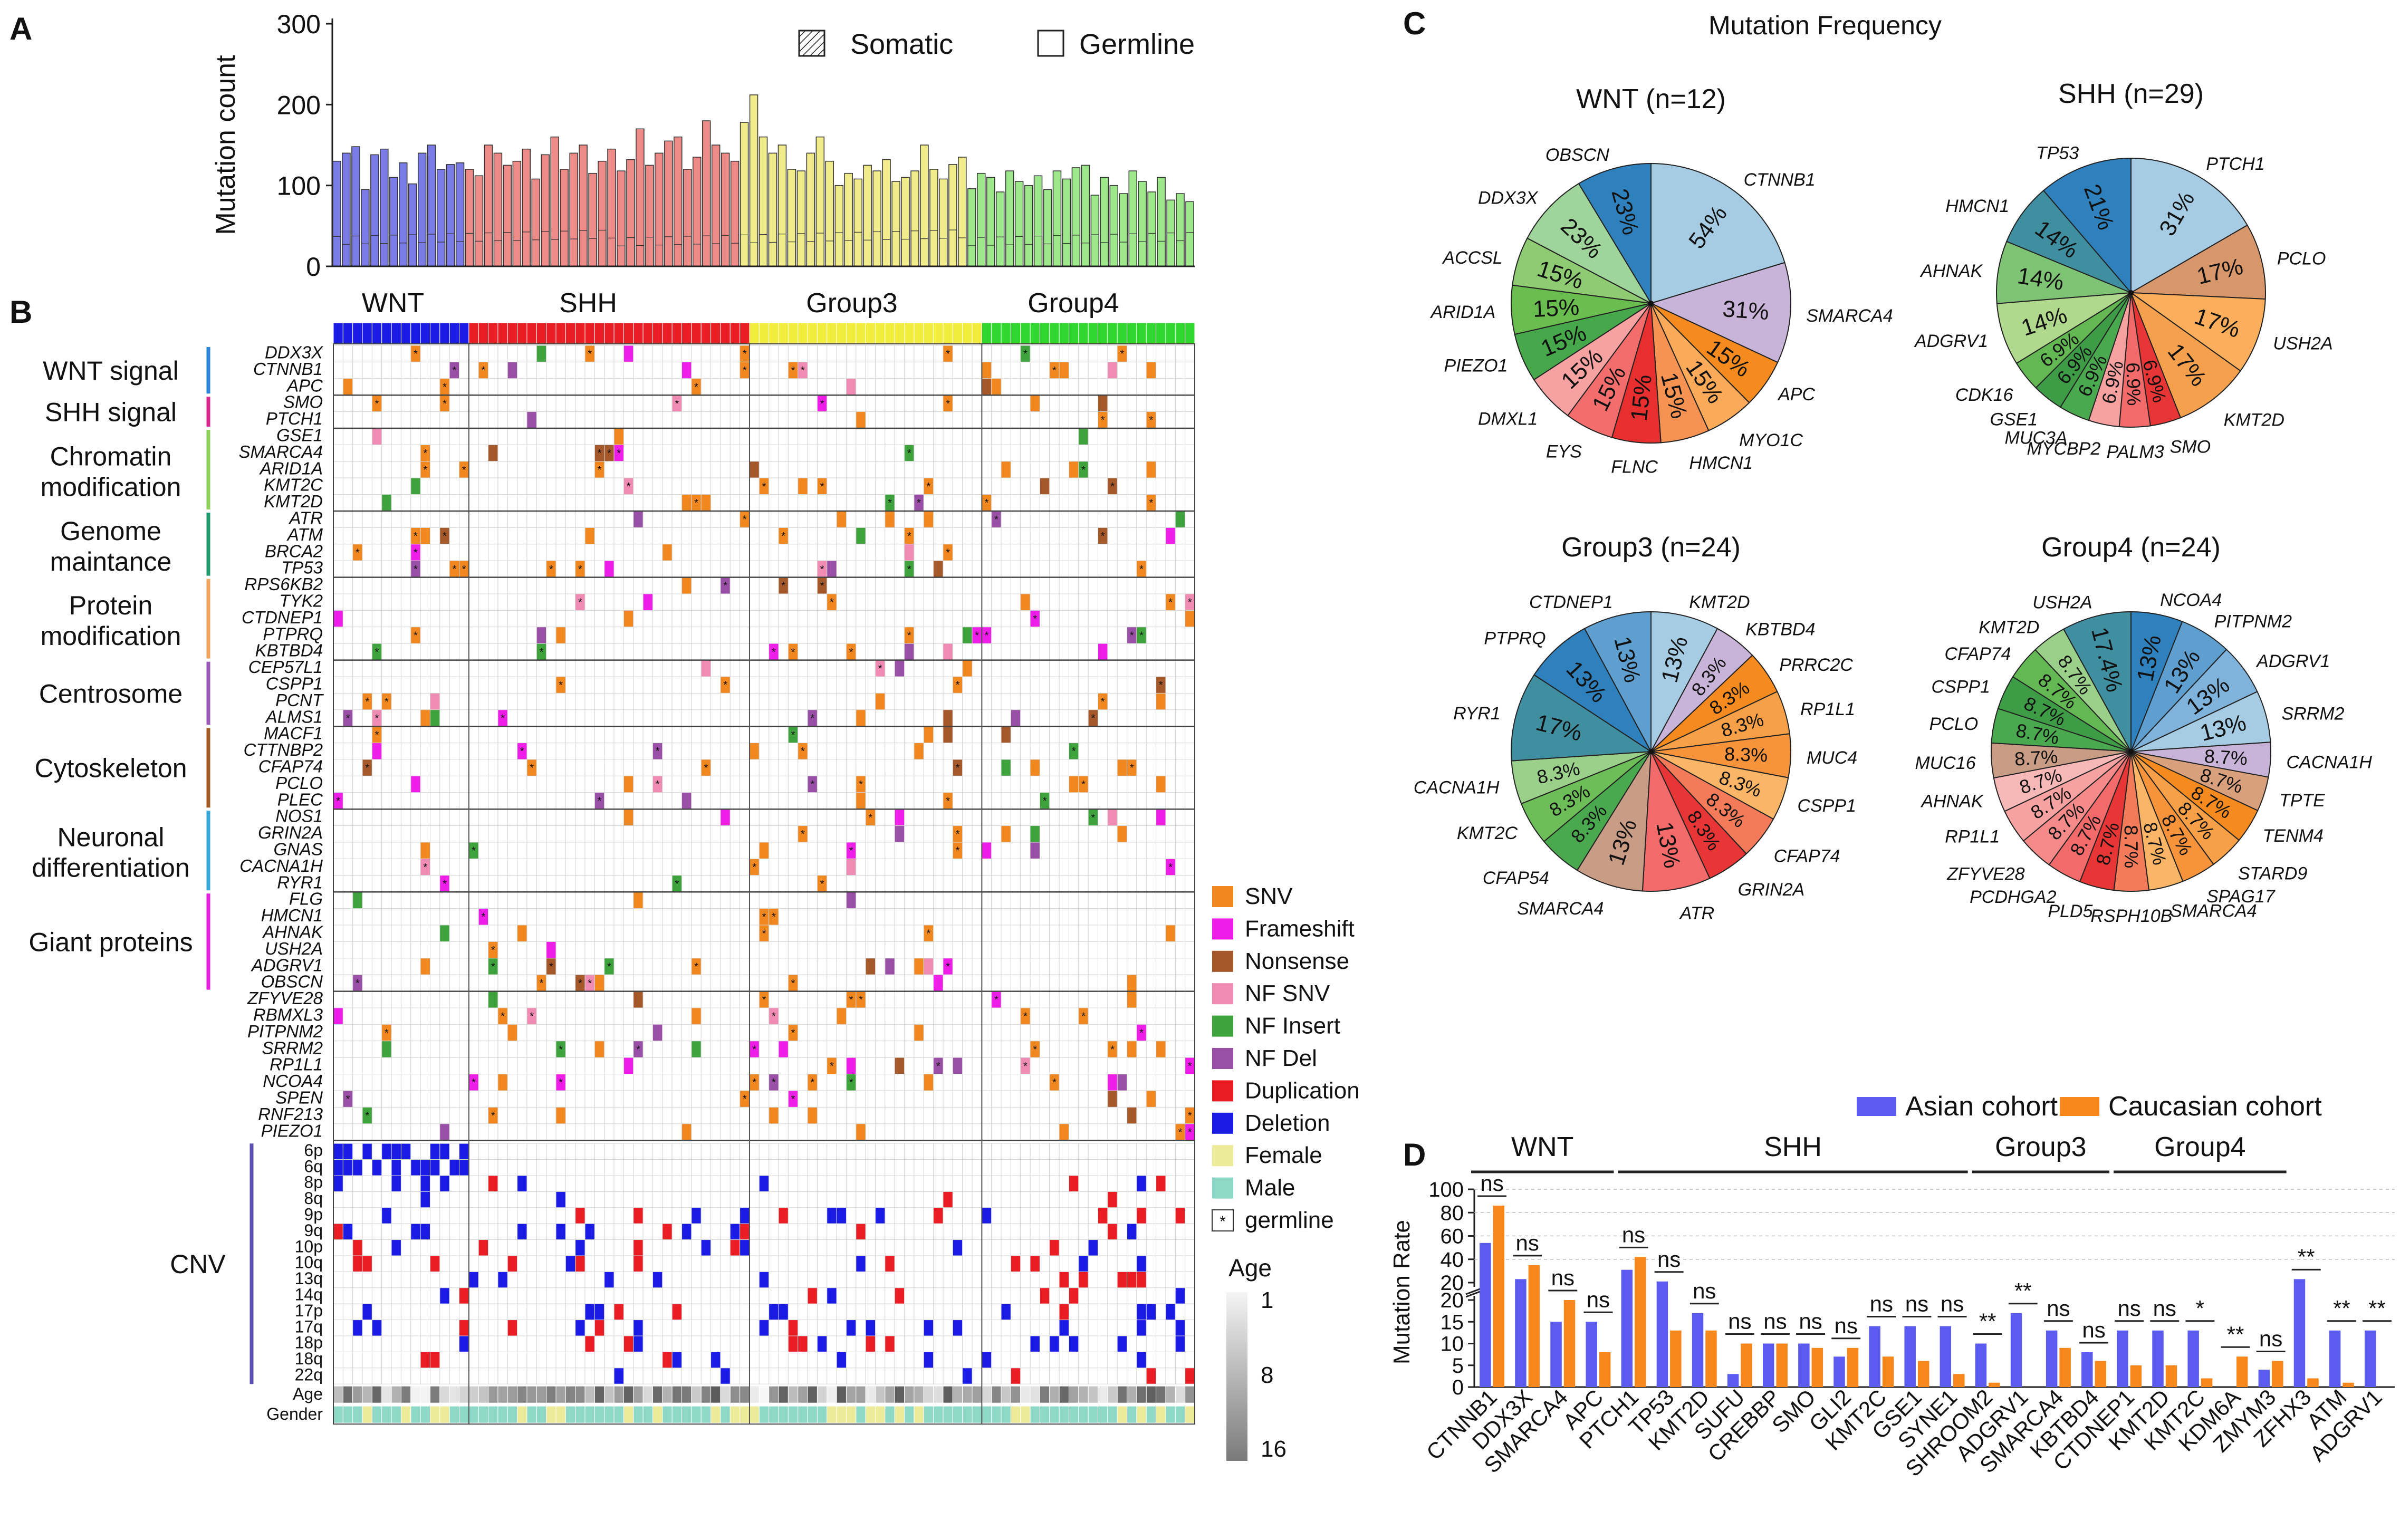 The image size is (2400, 1540). What do you see at coordinates (386, 1167) in the screenshot?
I see `cnv-cell` at bounding box center [386, 1167].